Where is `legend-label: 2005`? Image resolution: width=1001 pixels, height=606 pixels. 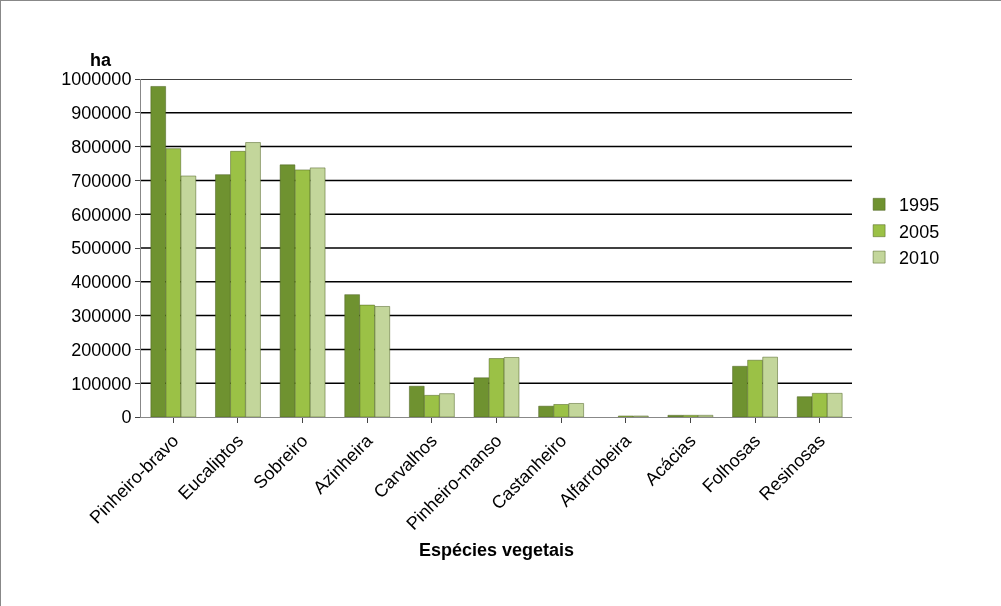
legend-label: 2005 is located at coordinates (919, 231).